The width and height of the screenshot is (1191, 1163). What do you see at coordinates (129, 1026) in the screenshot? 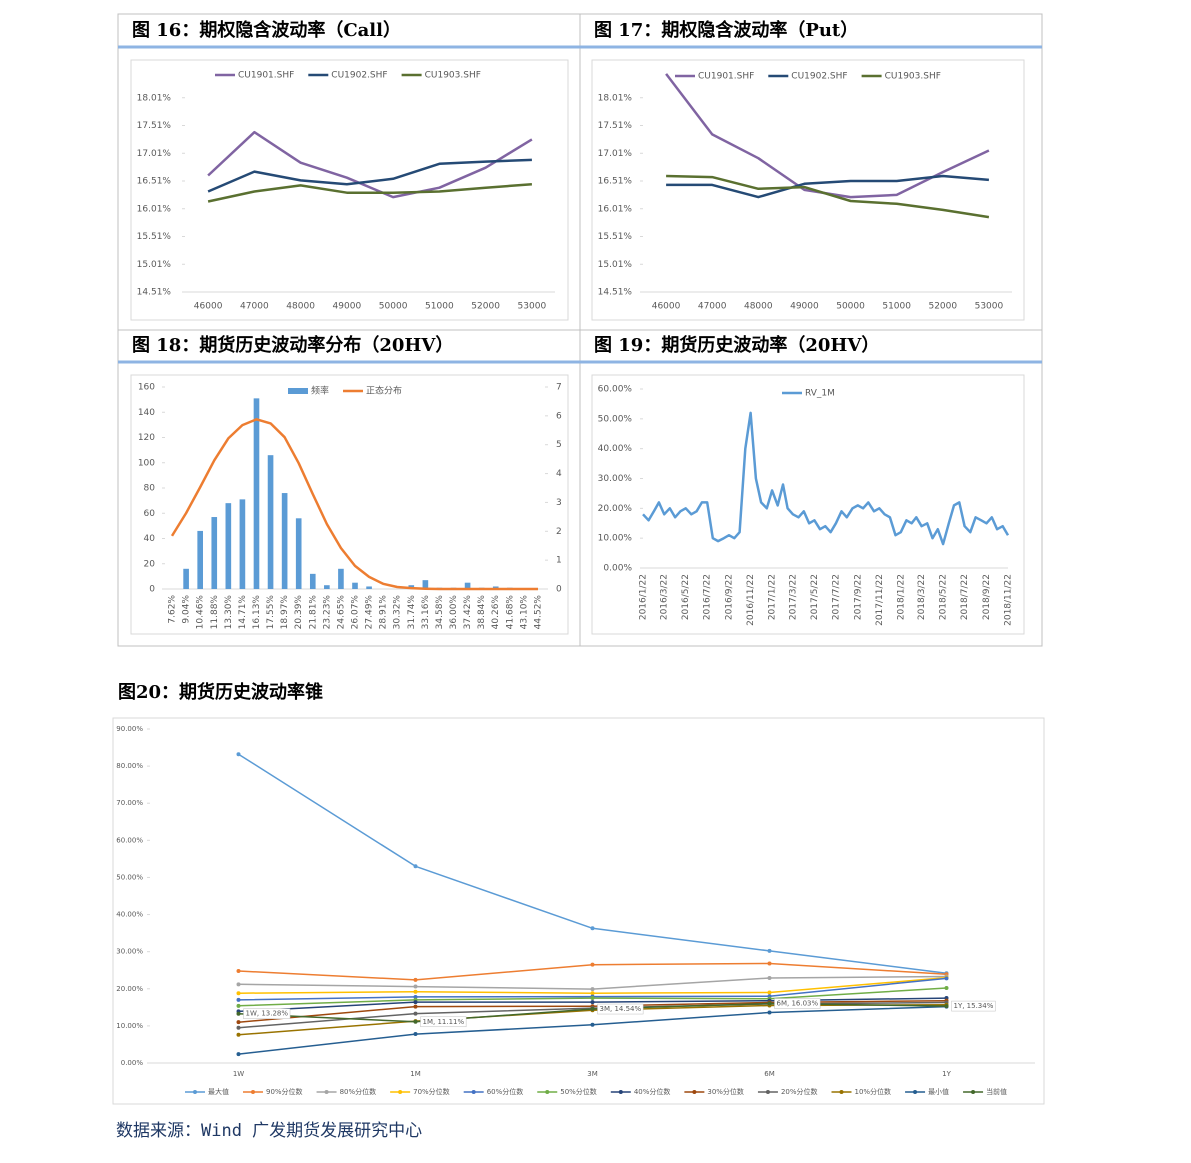
I see `y-tick-label: 10.00%` at bounding box center [129, 1026].